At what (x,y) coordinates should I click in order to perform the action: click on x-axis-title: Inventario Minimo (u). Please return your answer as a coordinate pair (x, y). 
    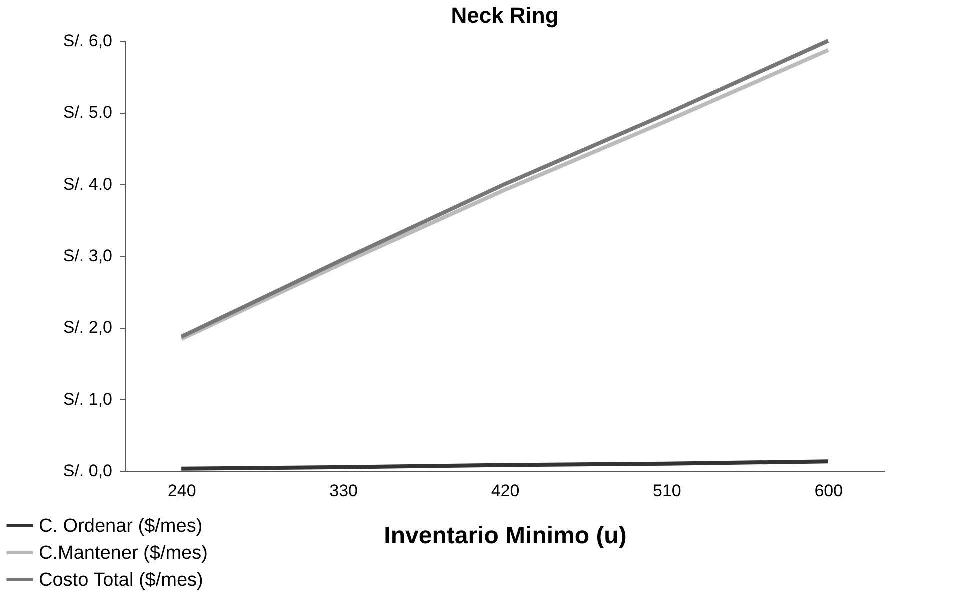
    Looking at the image, I should click on (505, 536).